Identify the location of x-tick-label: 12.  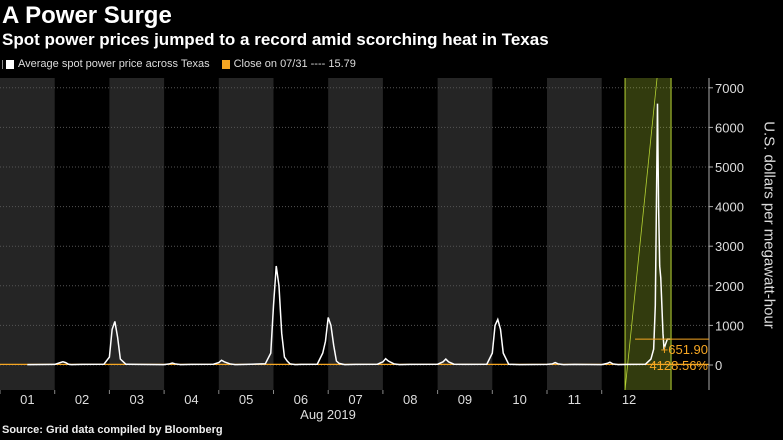
(629, 399).